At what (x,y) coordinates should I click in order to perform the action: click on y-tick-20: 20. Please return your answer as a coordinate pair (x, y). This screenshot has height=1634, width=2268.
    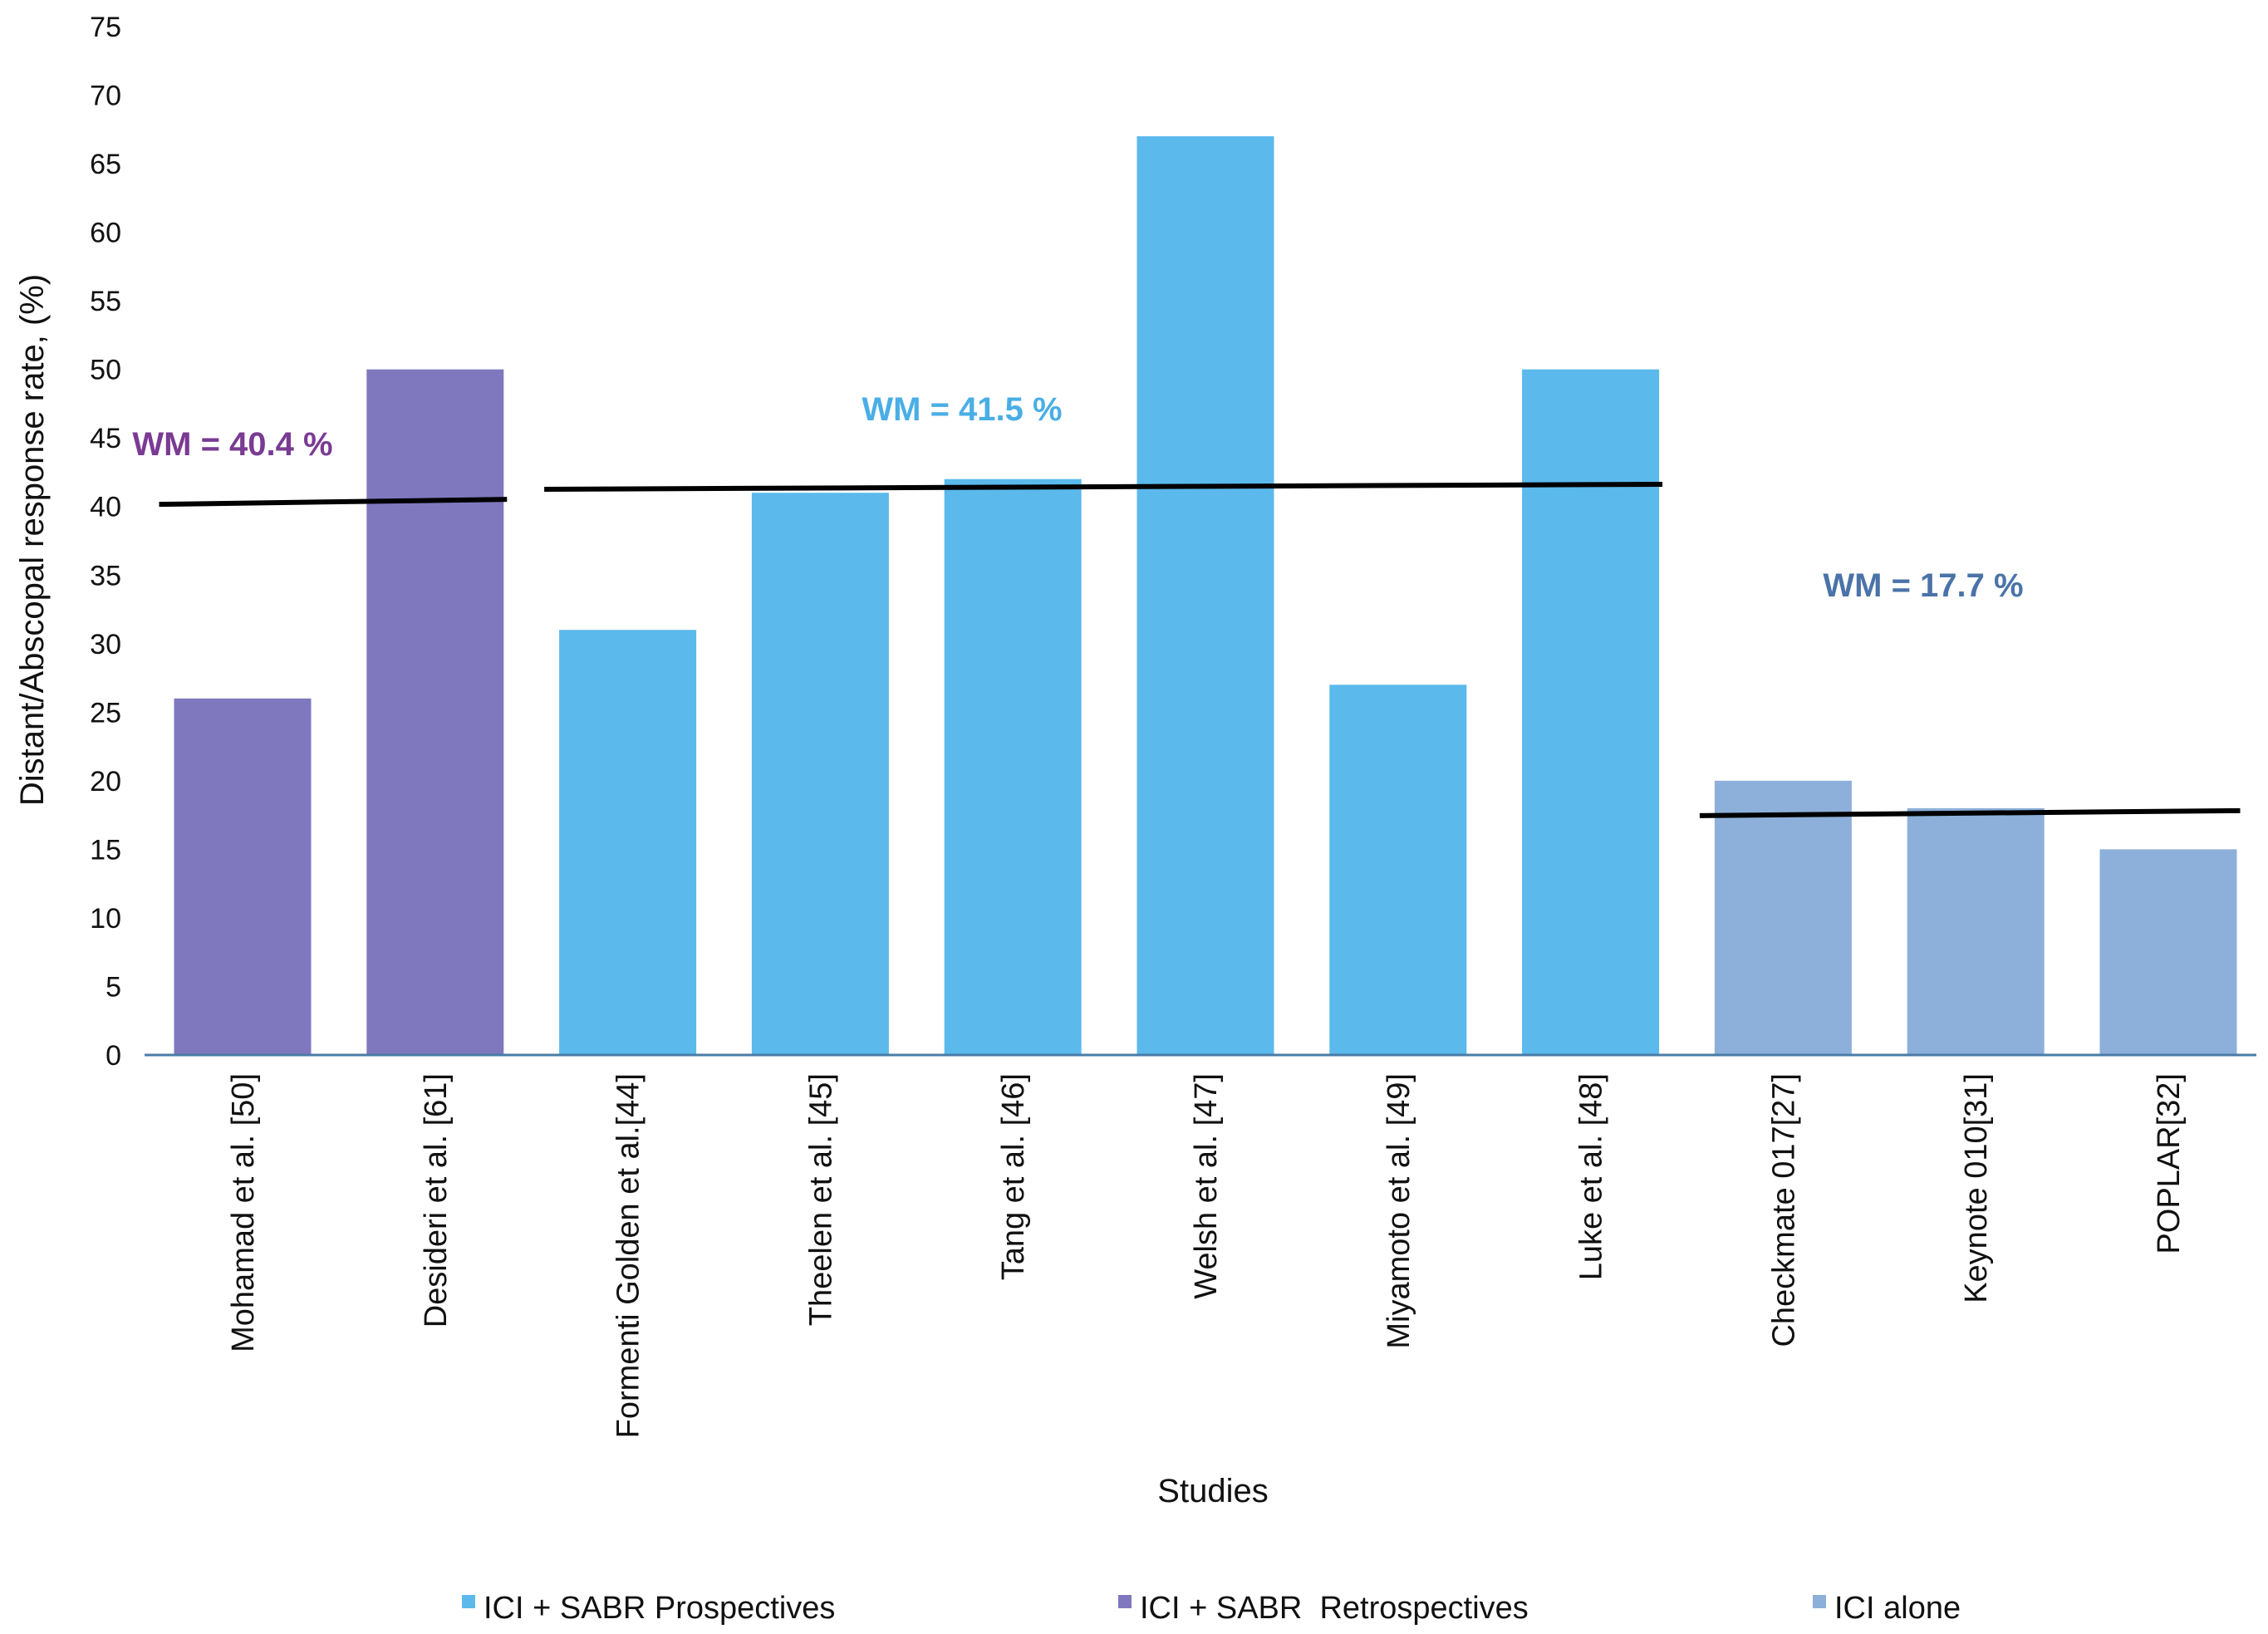
    Looking at the image, I should click on (106, 781).